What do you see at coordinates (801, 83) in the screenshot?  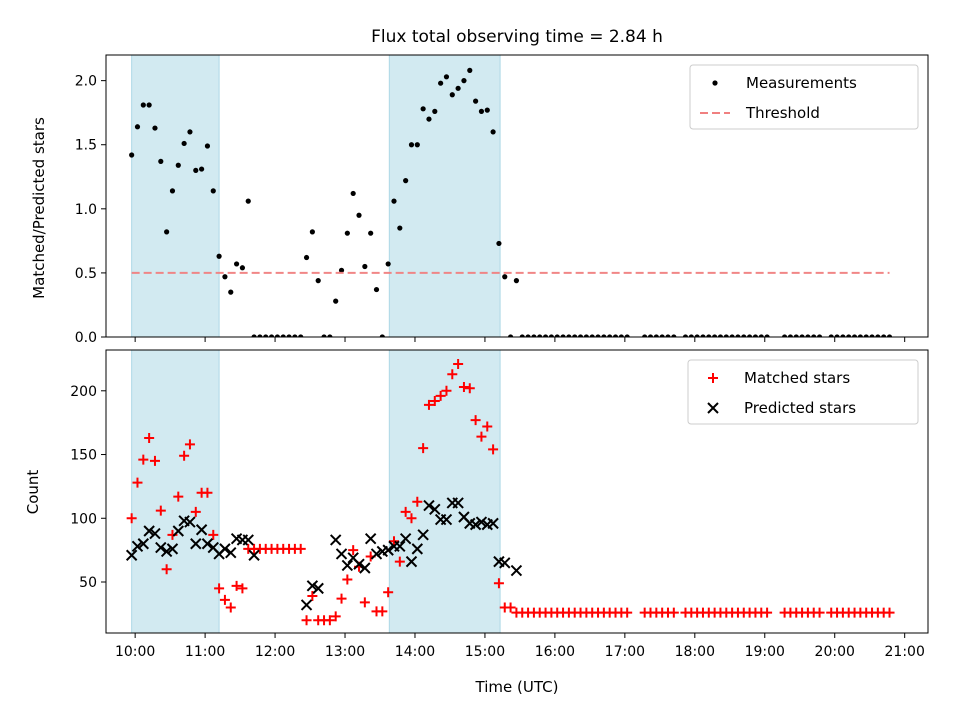 I see `legend-label: Measurements` at bounding box center [801, 83].